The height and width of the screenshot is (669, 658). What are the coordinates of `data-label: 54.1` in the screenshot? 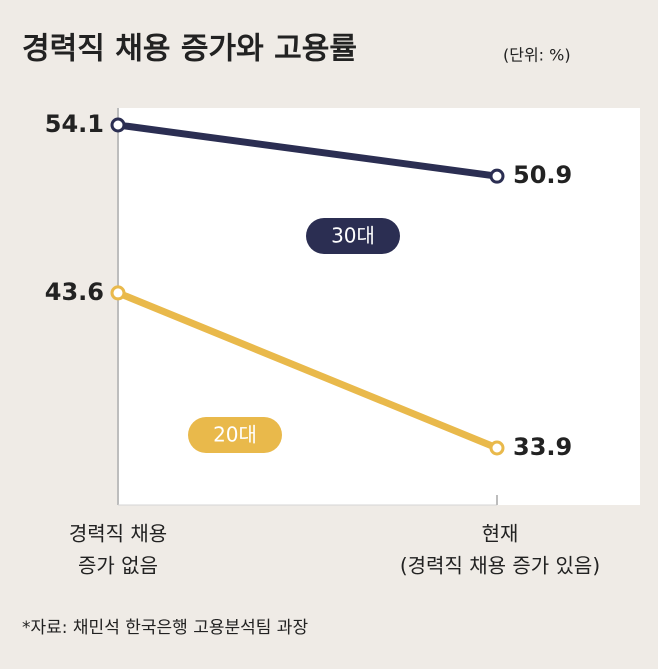 It's located at (74, 124).